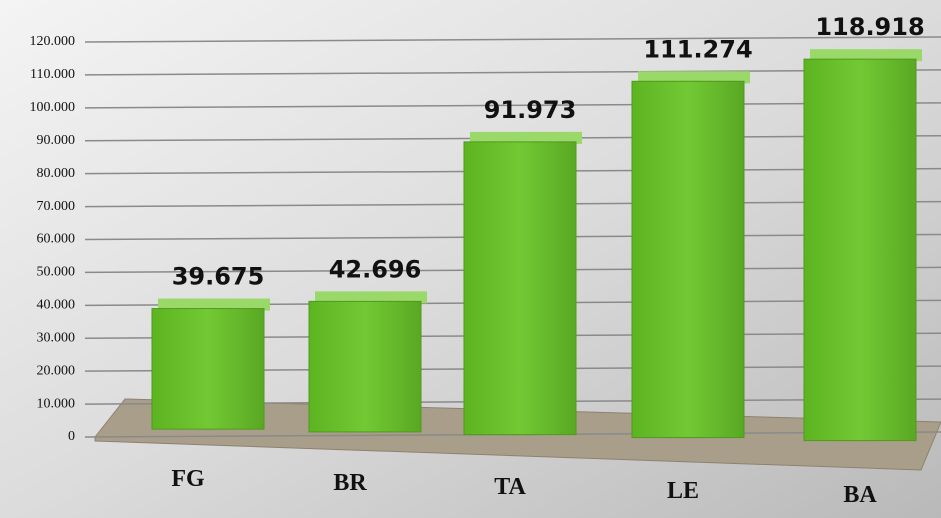 The image size is (941, 518). I want to click on x-tick-label: TA, so click(510, 487).